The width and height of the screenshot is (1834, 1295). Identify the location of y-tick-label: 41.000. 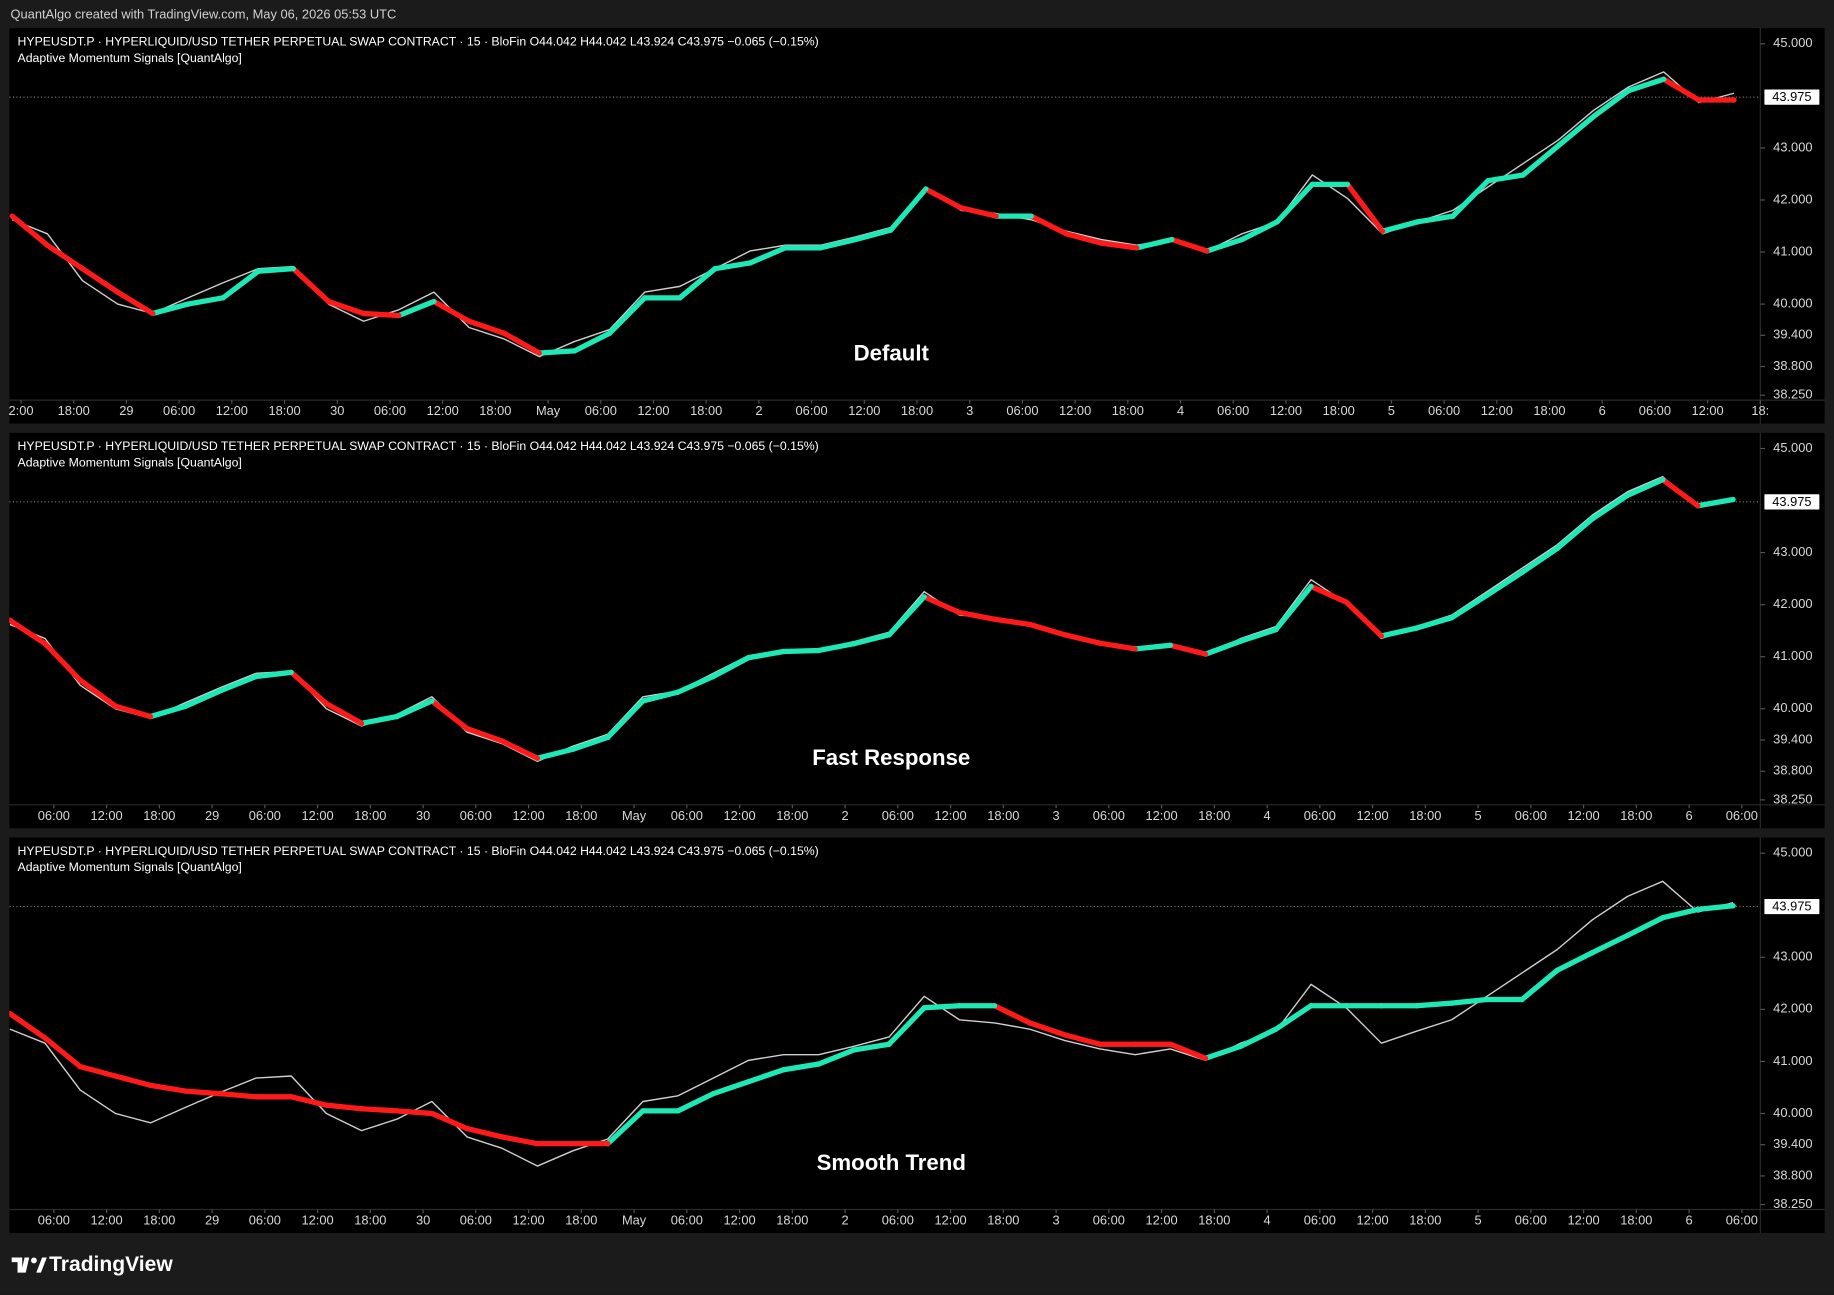
(1792, 250).